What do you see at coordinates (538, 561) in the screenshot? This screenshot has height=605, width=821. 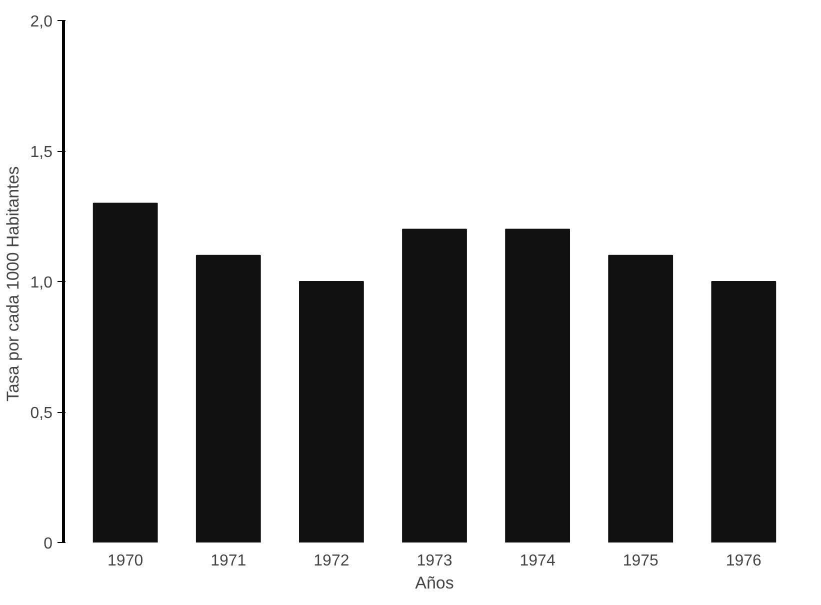 I see `x-tick-label: 1974` at bounding box center [538, 561].